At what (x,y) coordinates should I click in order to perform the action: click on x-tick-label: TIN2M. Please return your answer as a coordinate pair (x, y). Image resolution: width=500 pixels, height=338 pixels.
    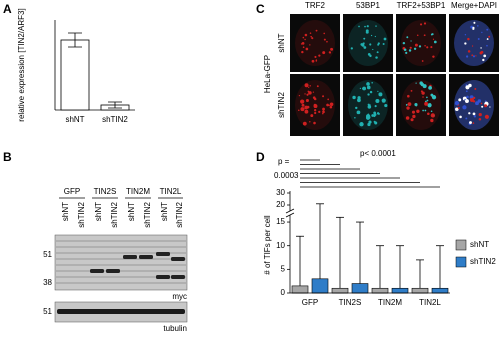
    Looking at the image, I should click on (390, 302).